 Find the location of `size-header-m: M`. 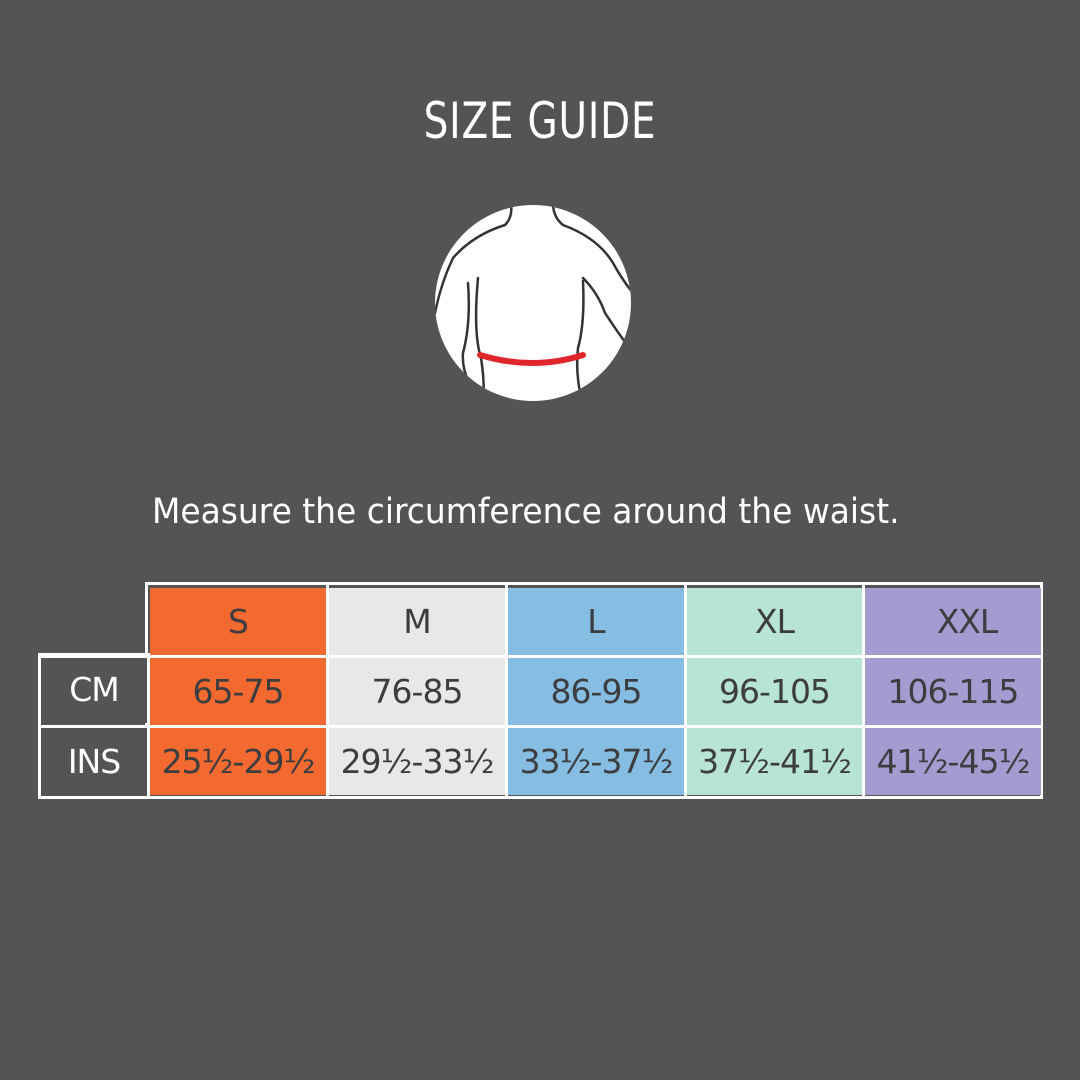

size-header-m: M is located at coordinates (417, 621).